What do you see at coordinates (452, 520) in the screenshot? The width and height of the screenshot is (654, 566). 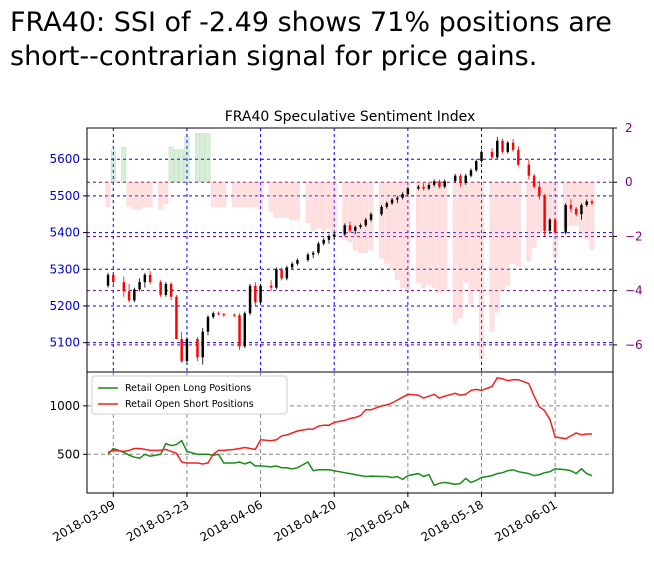 I see `date-tick-label: 2018-05-18` at bounding box center [452, 520].